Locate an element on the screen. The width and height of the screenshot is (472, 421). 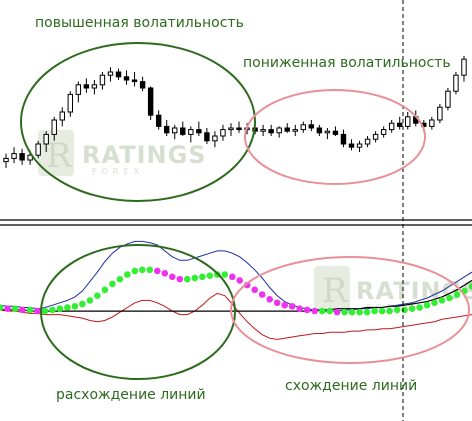
convergence-ellipse is located at coordinates (350, 310).